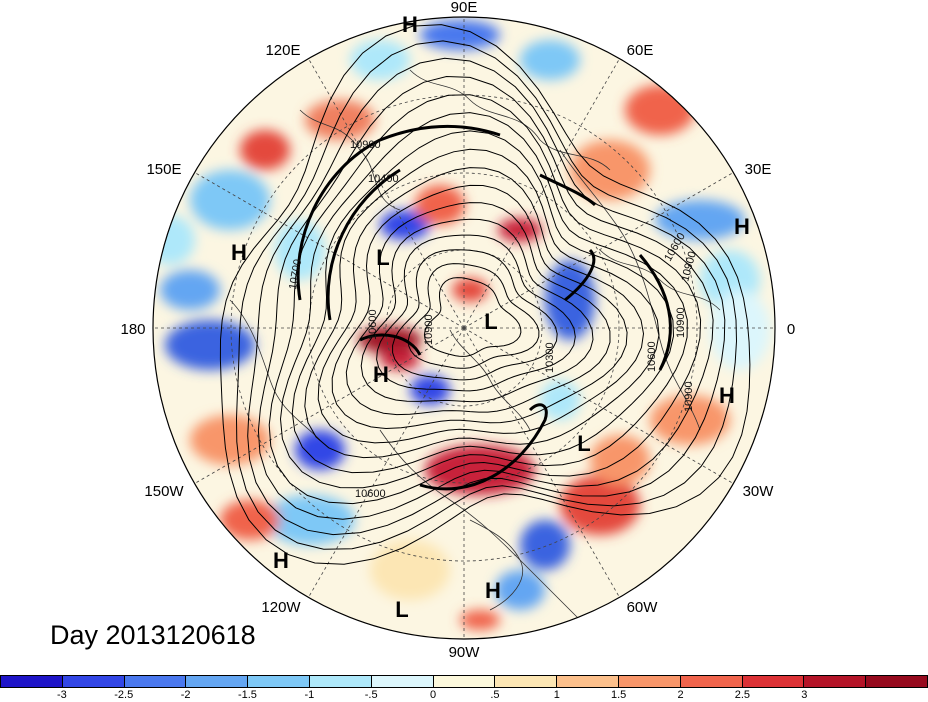  I want to click on colorbar-tick-label: 3, so click(804, 695).